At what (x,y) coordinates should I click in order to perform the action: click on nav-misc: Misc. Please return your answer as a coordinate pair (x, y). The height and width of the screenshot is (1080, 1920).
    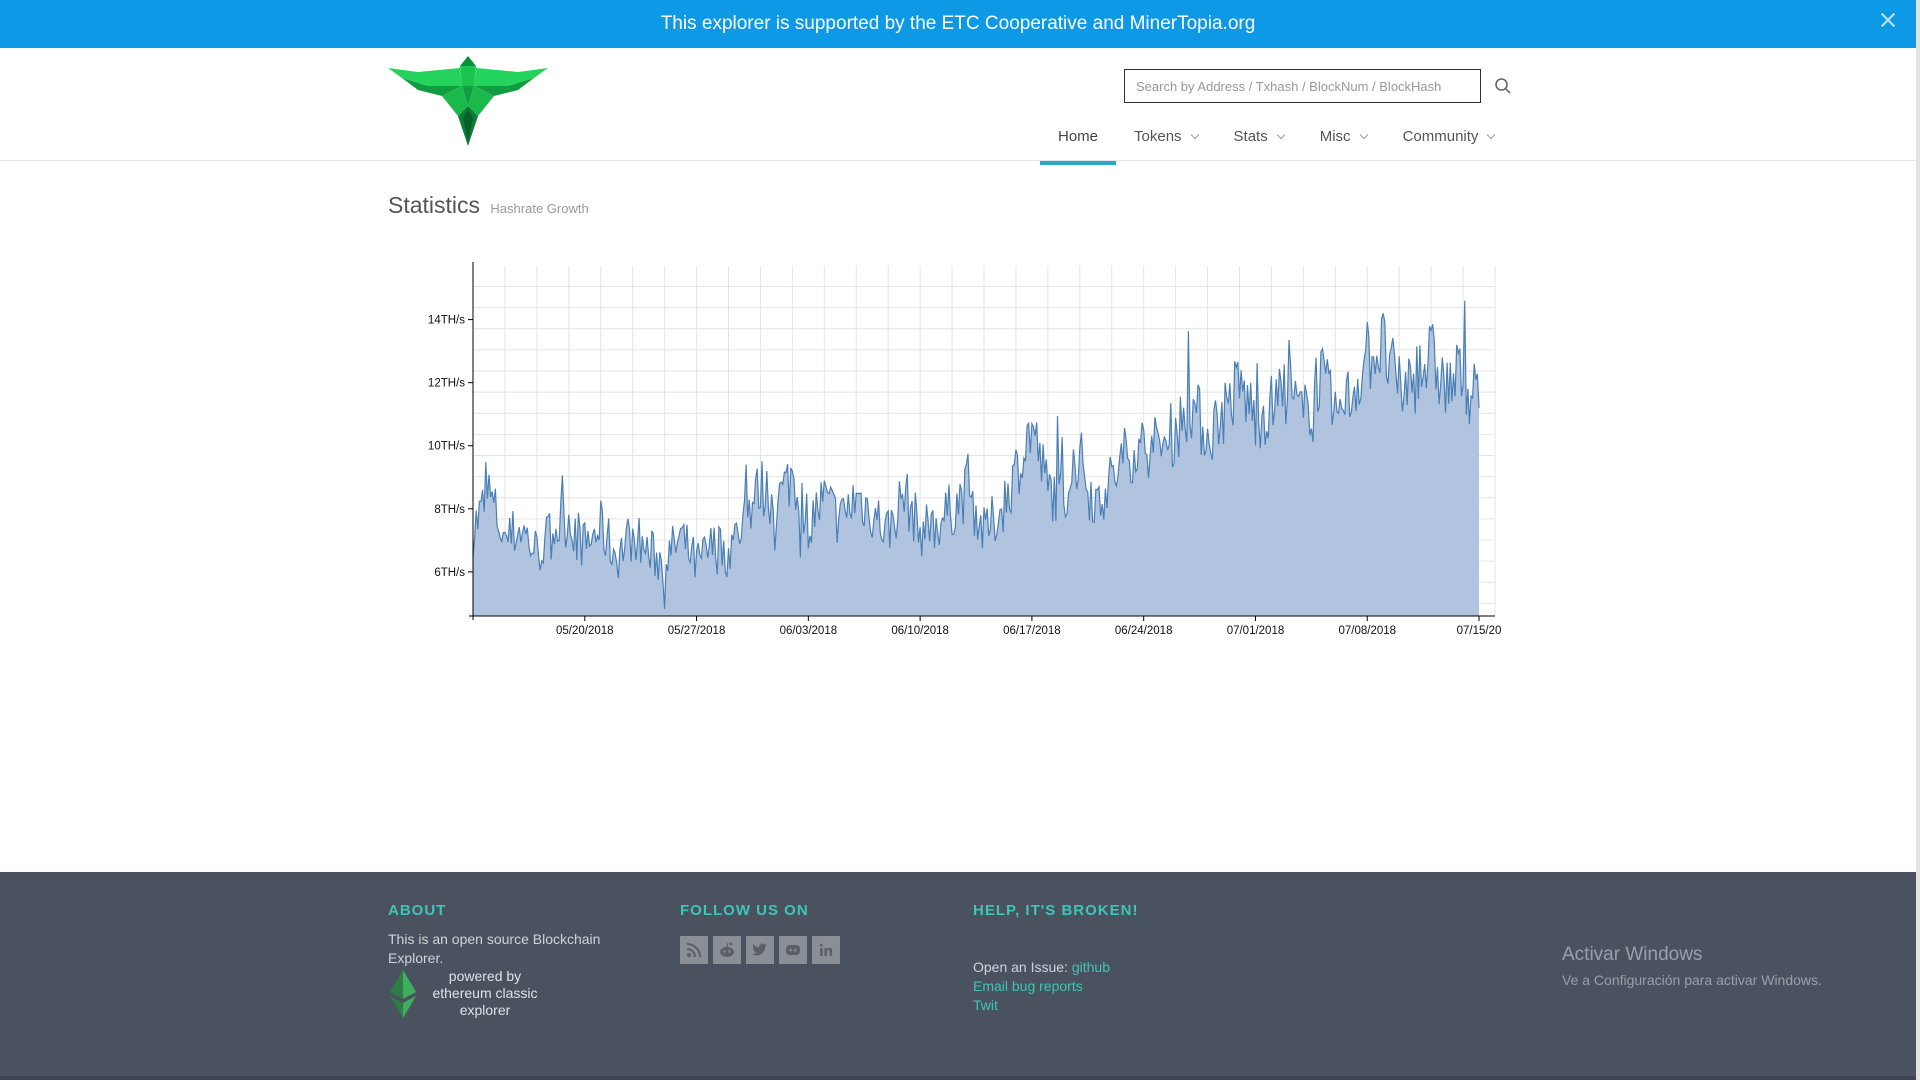
    Looking at the image, I should click on (1343, 145).